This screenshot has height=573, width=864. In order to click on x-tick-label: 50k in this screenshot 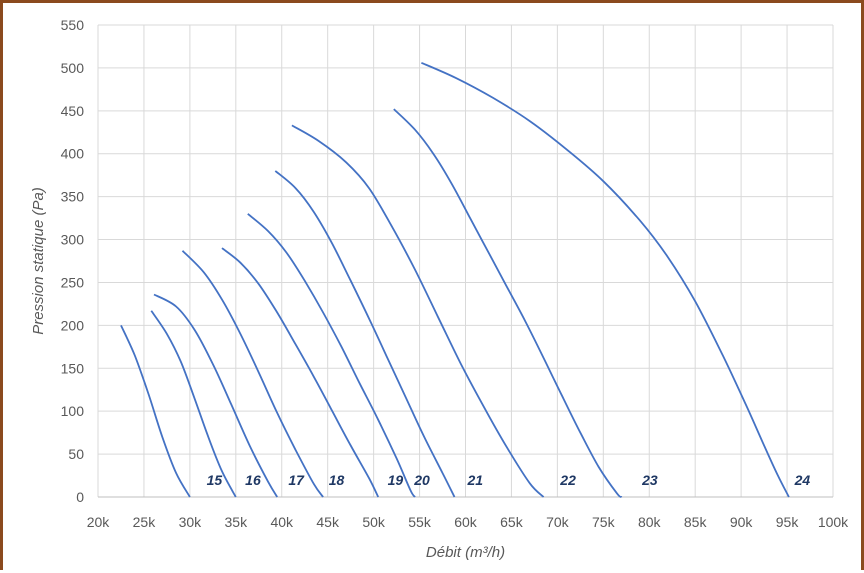, I will do `click(374, 522)`.